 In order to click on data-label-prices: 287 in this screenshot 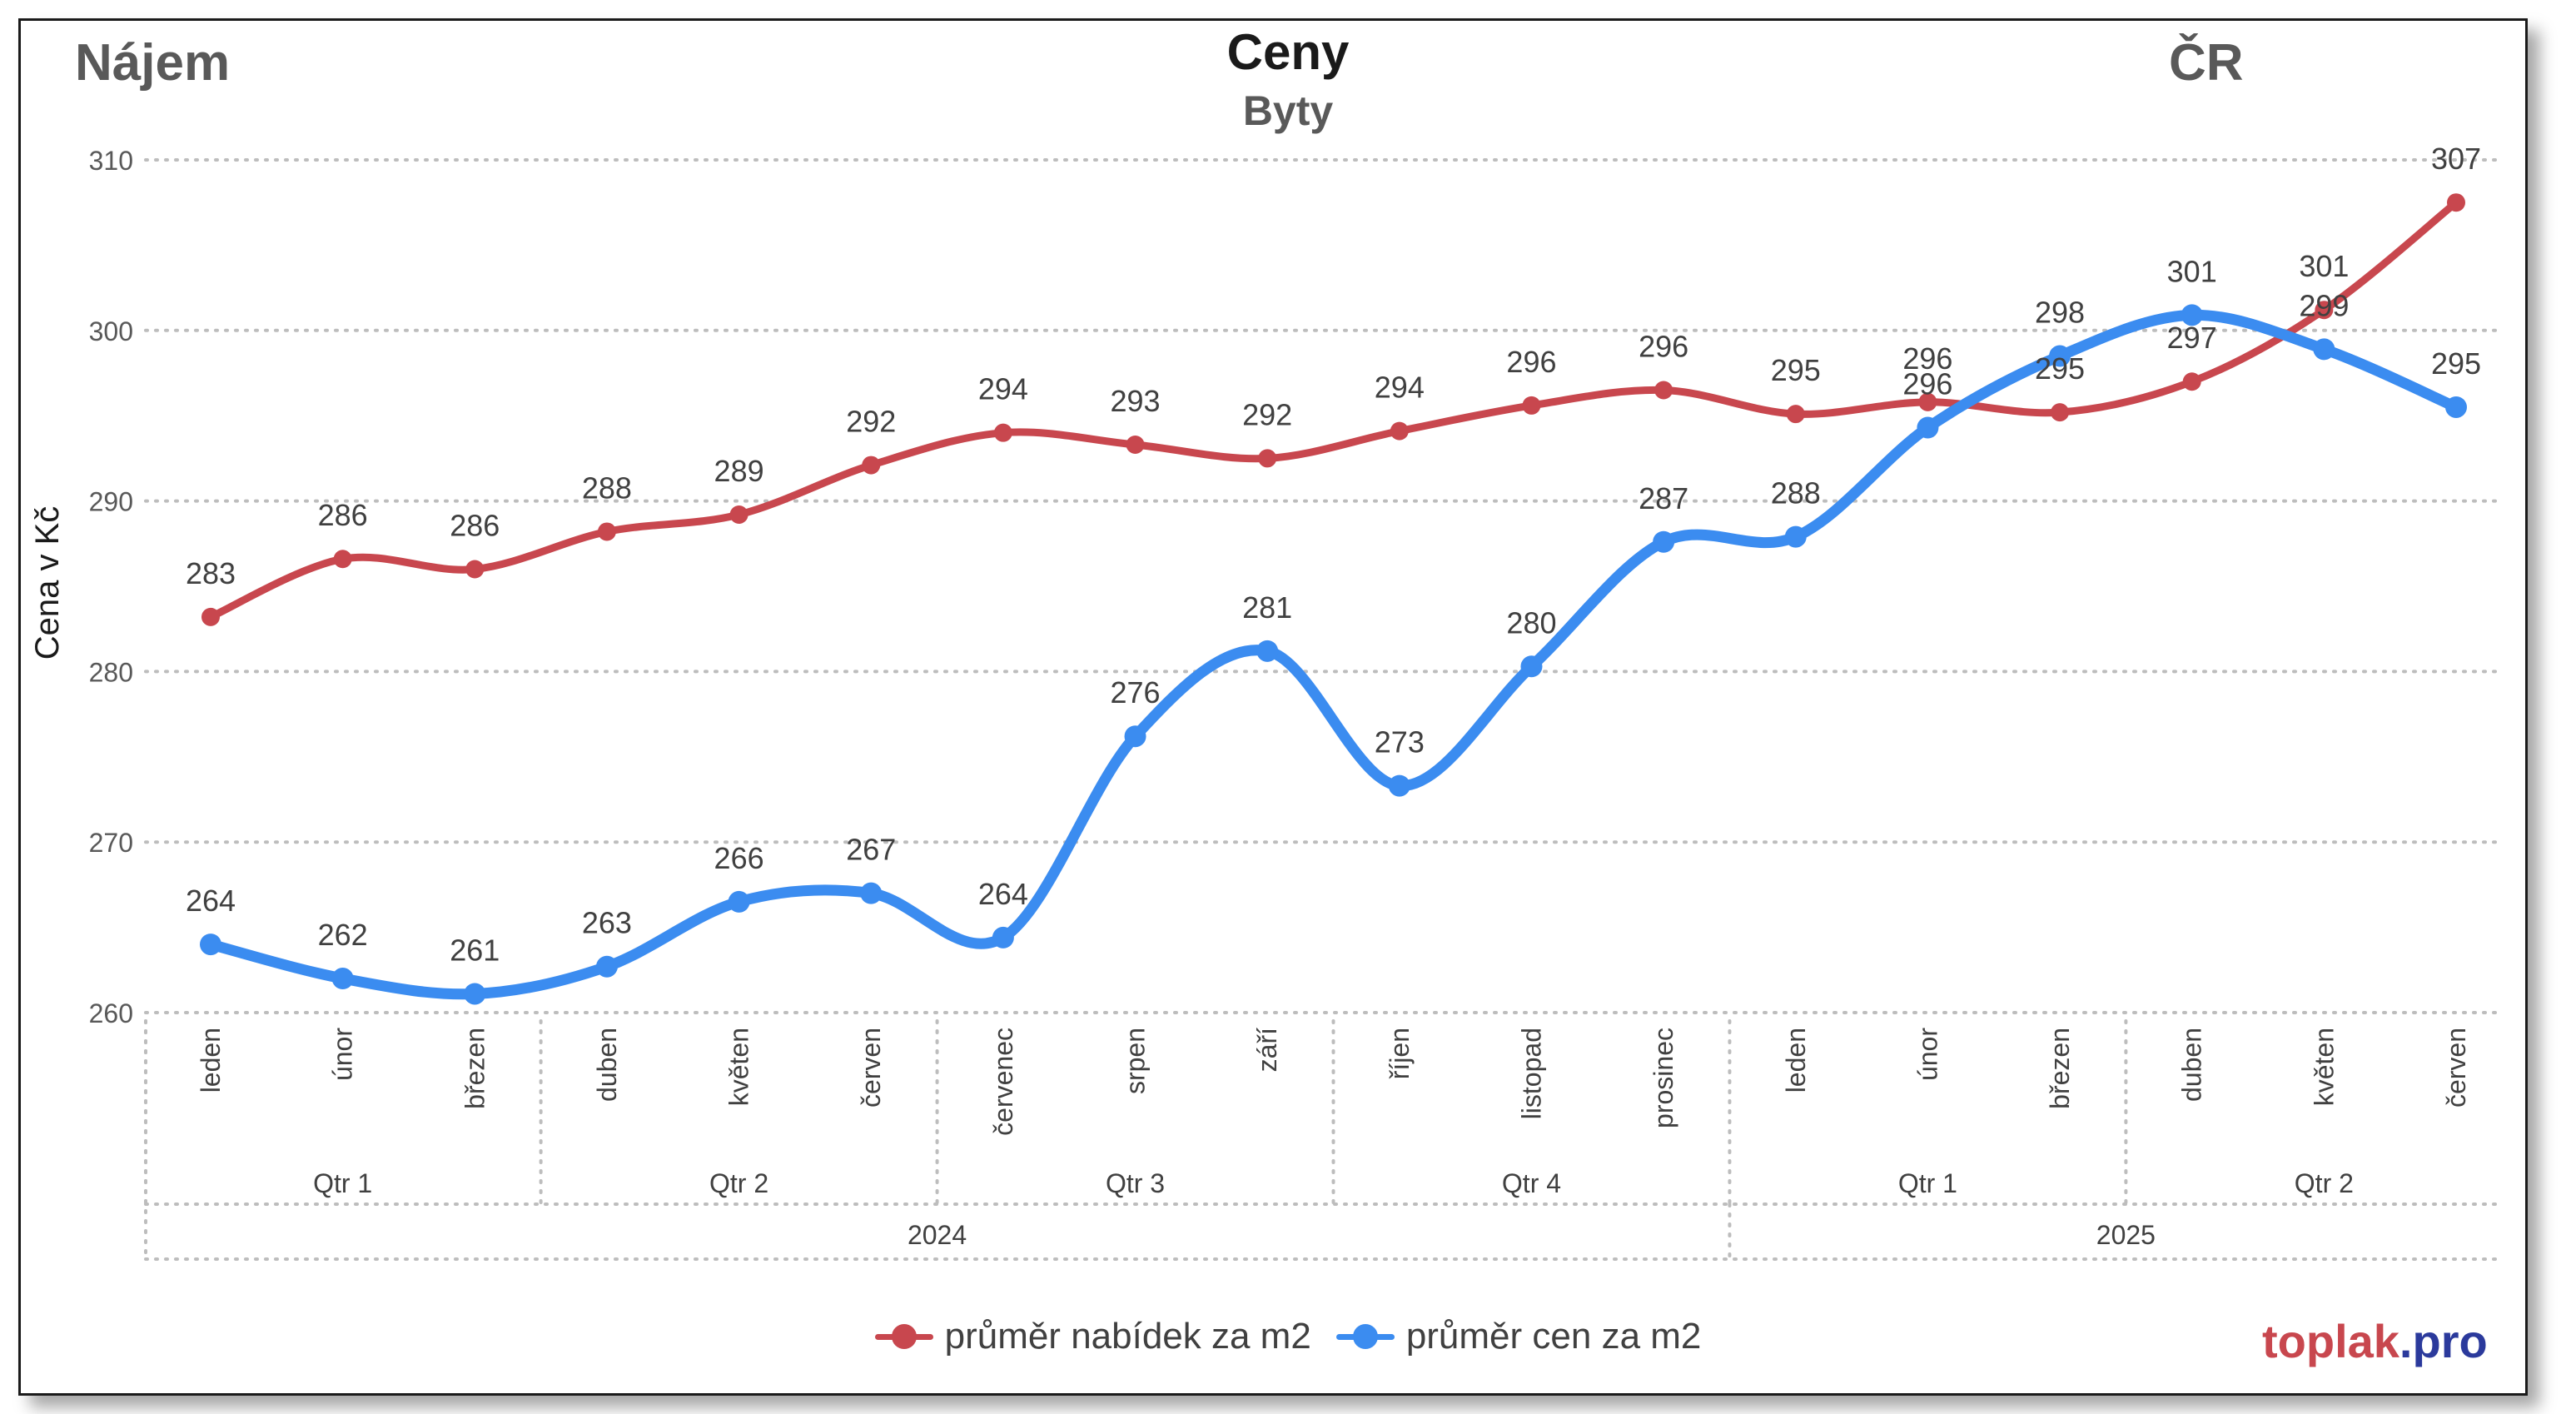, I will do `click(1663, 498)`.